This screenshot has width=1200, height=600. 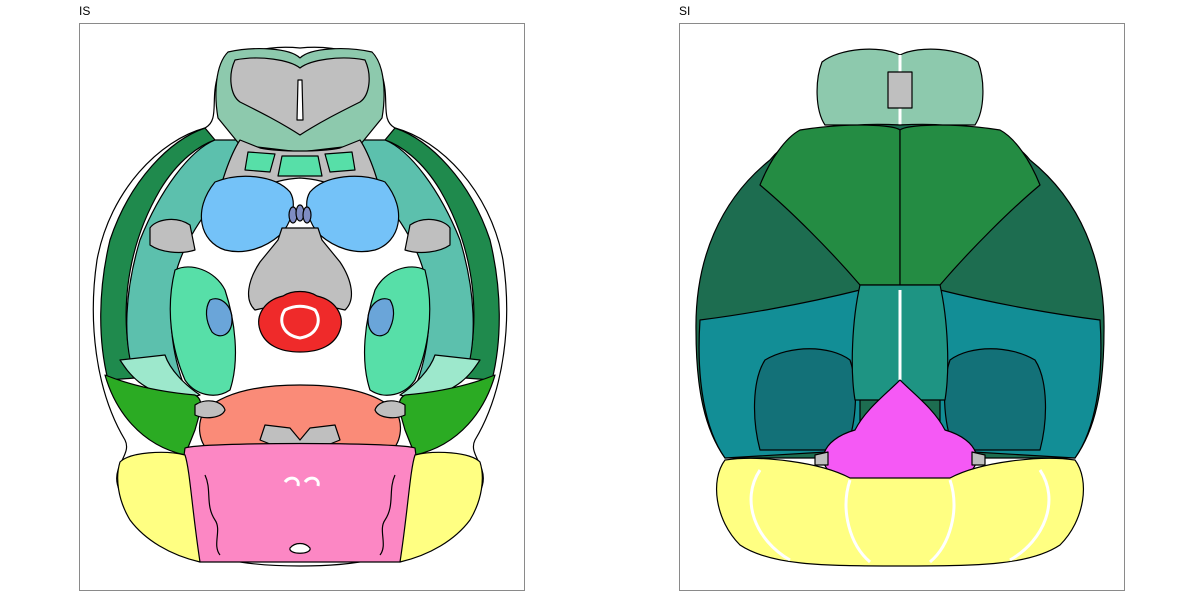 I want to click on colliculus-grey-right, so click(x=978, y=458).